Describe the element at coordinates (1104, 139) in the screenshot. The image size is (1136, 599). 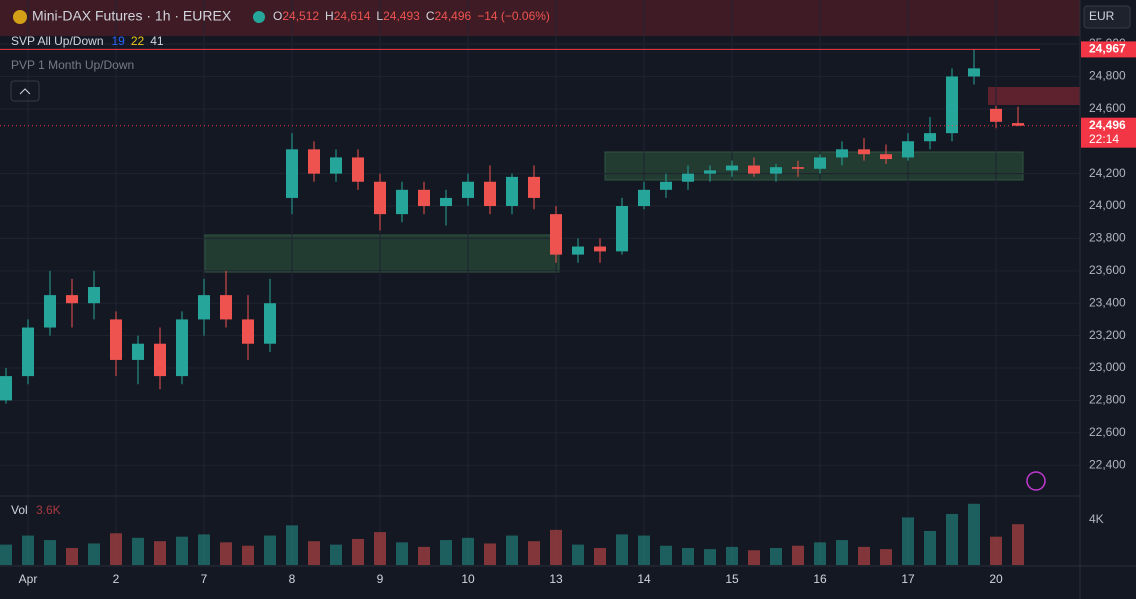
I see `countdown-label: 22:14` at that location.